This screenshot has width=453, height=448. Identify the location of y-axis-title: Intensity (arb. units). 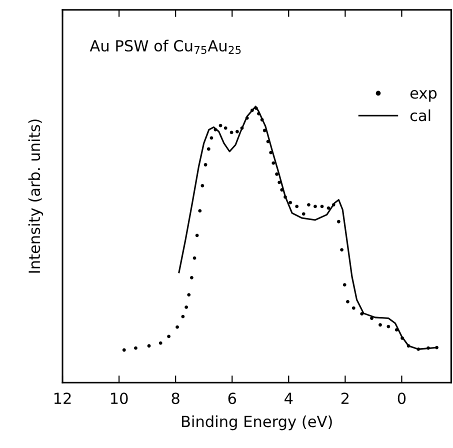
(36, 196).